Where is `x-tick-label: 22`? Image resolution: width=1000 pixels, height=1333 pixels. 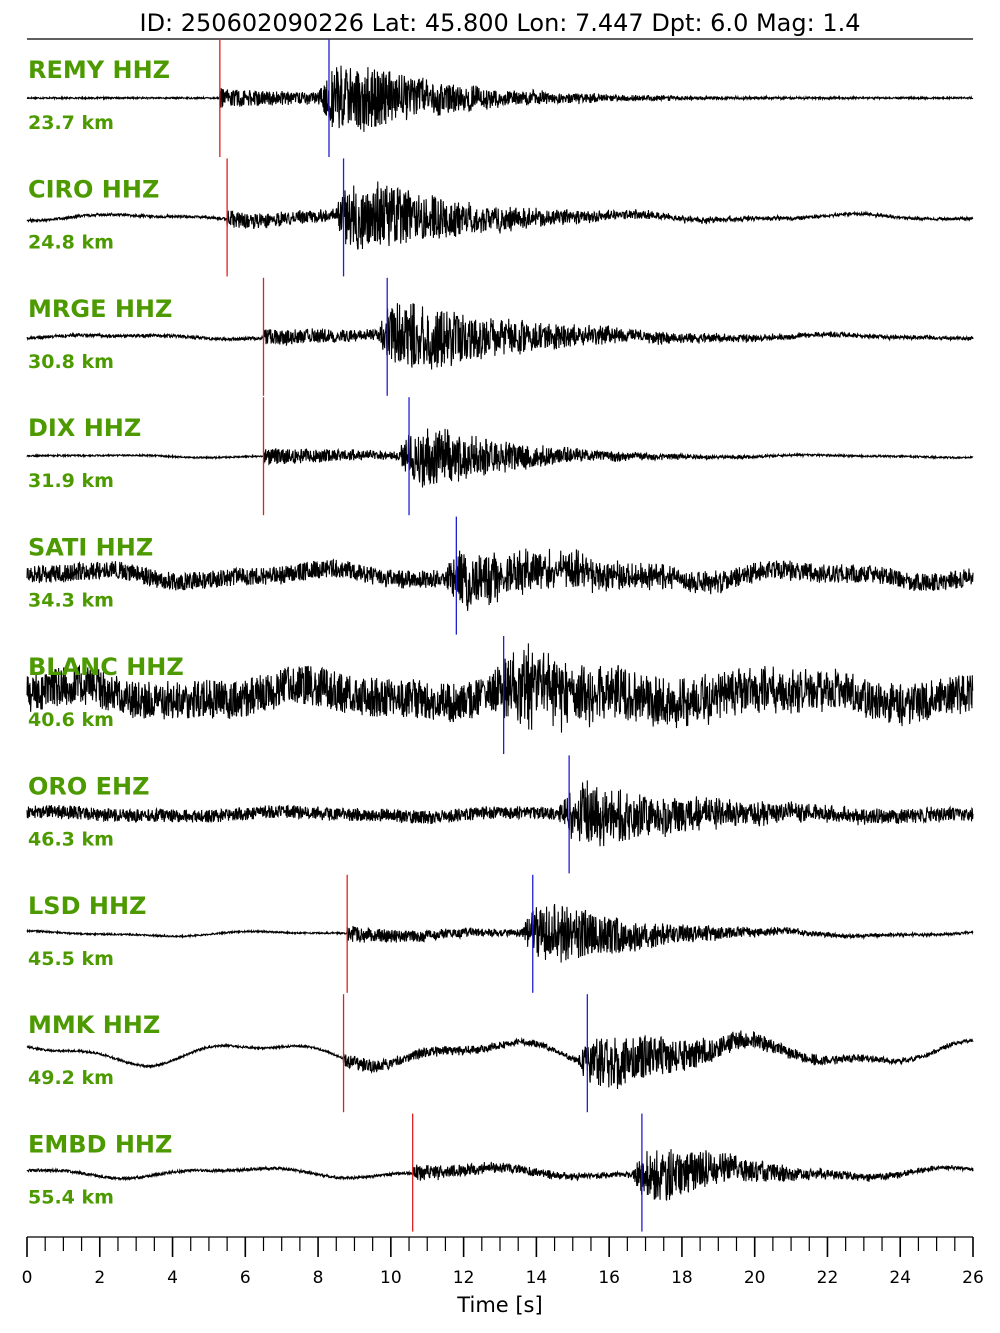
x-tick-label: 22 is located at coordinates (828, 1278).